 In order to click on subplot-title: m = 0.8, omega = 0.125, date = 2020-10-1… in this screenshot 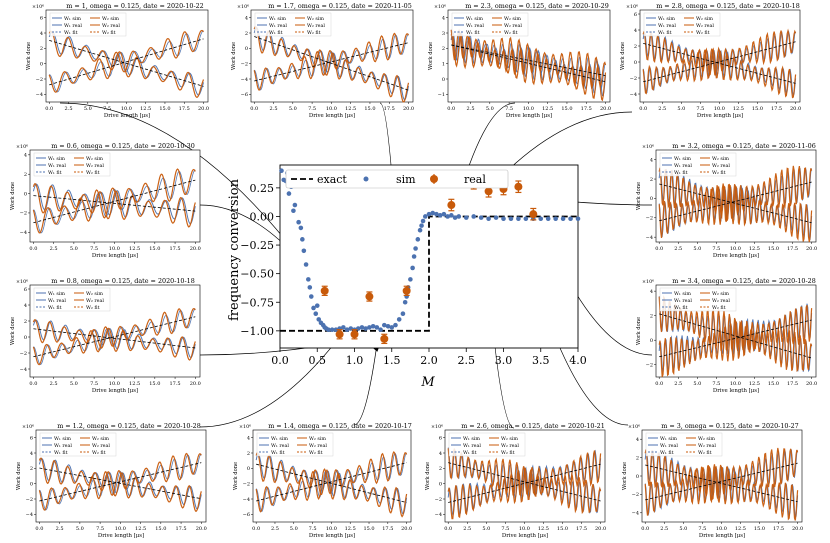, I will do `click(123, 281)`.